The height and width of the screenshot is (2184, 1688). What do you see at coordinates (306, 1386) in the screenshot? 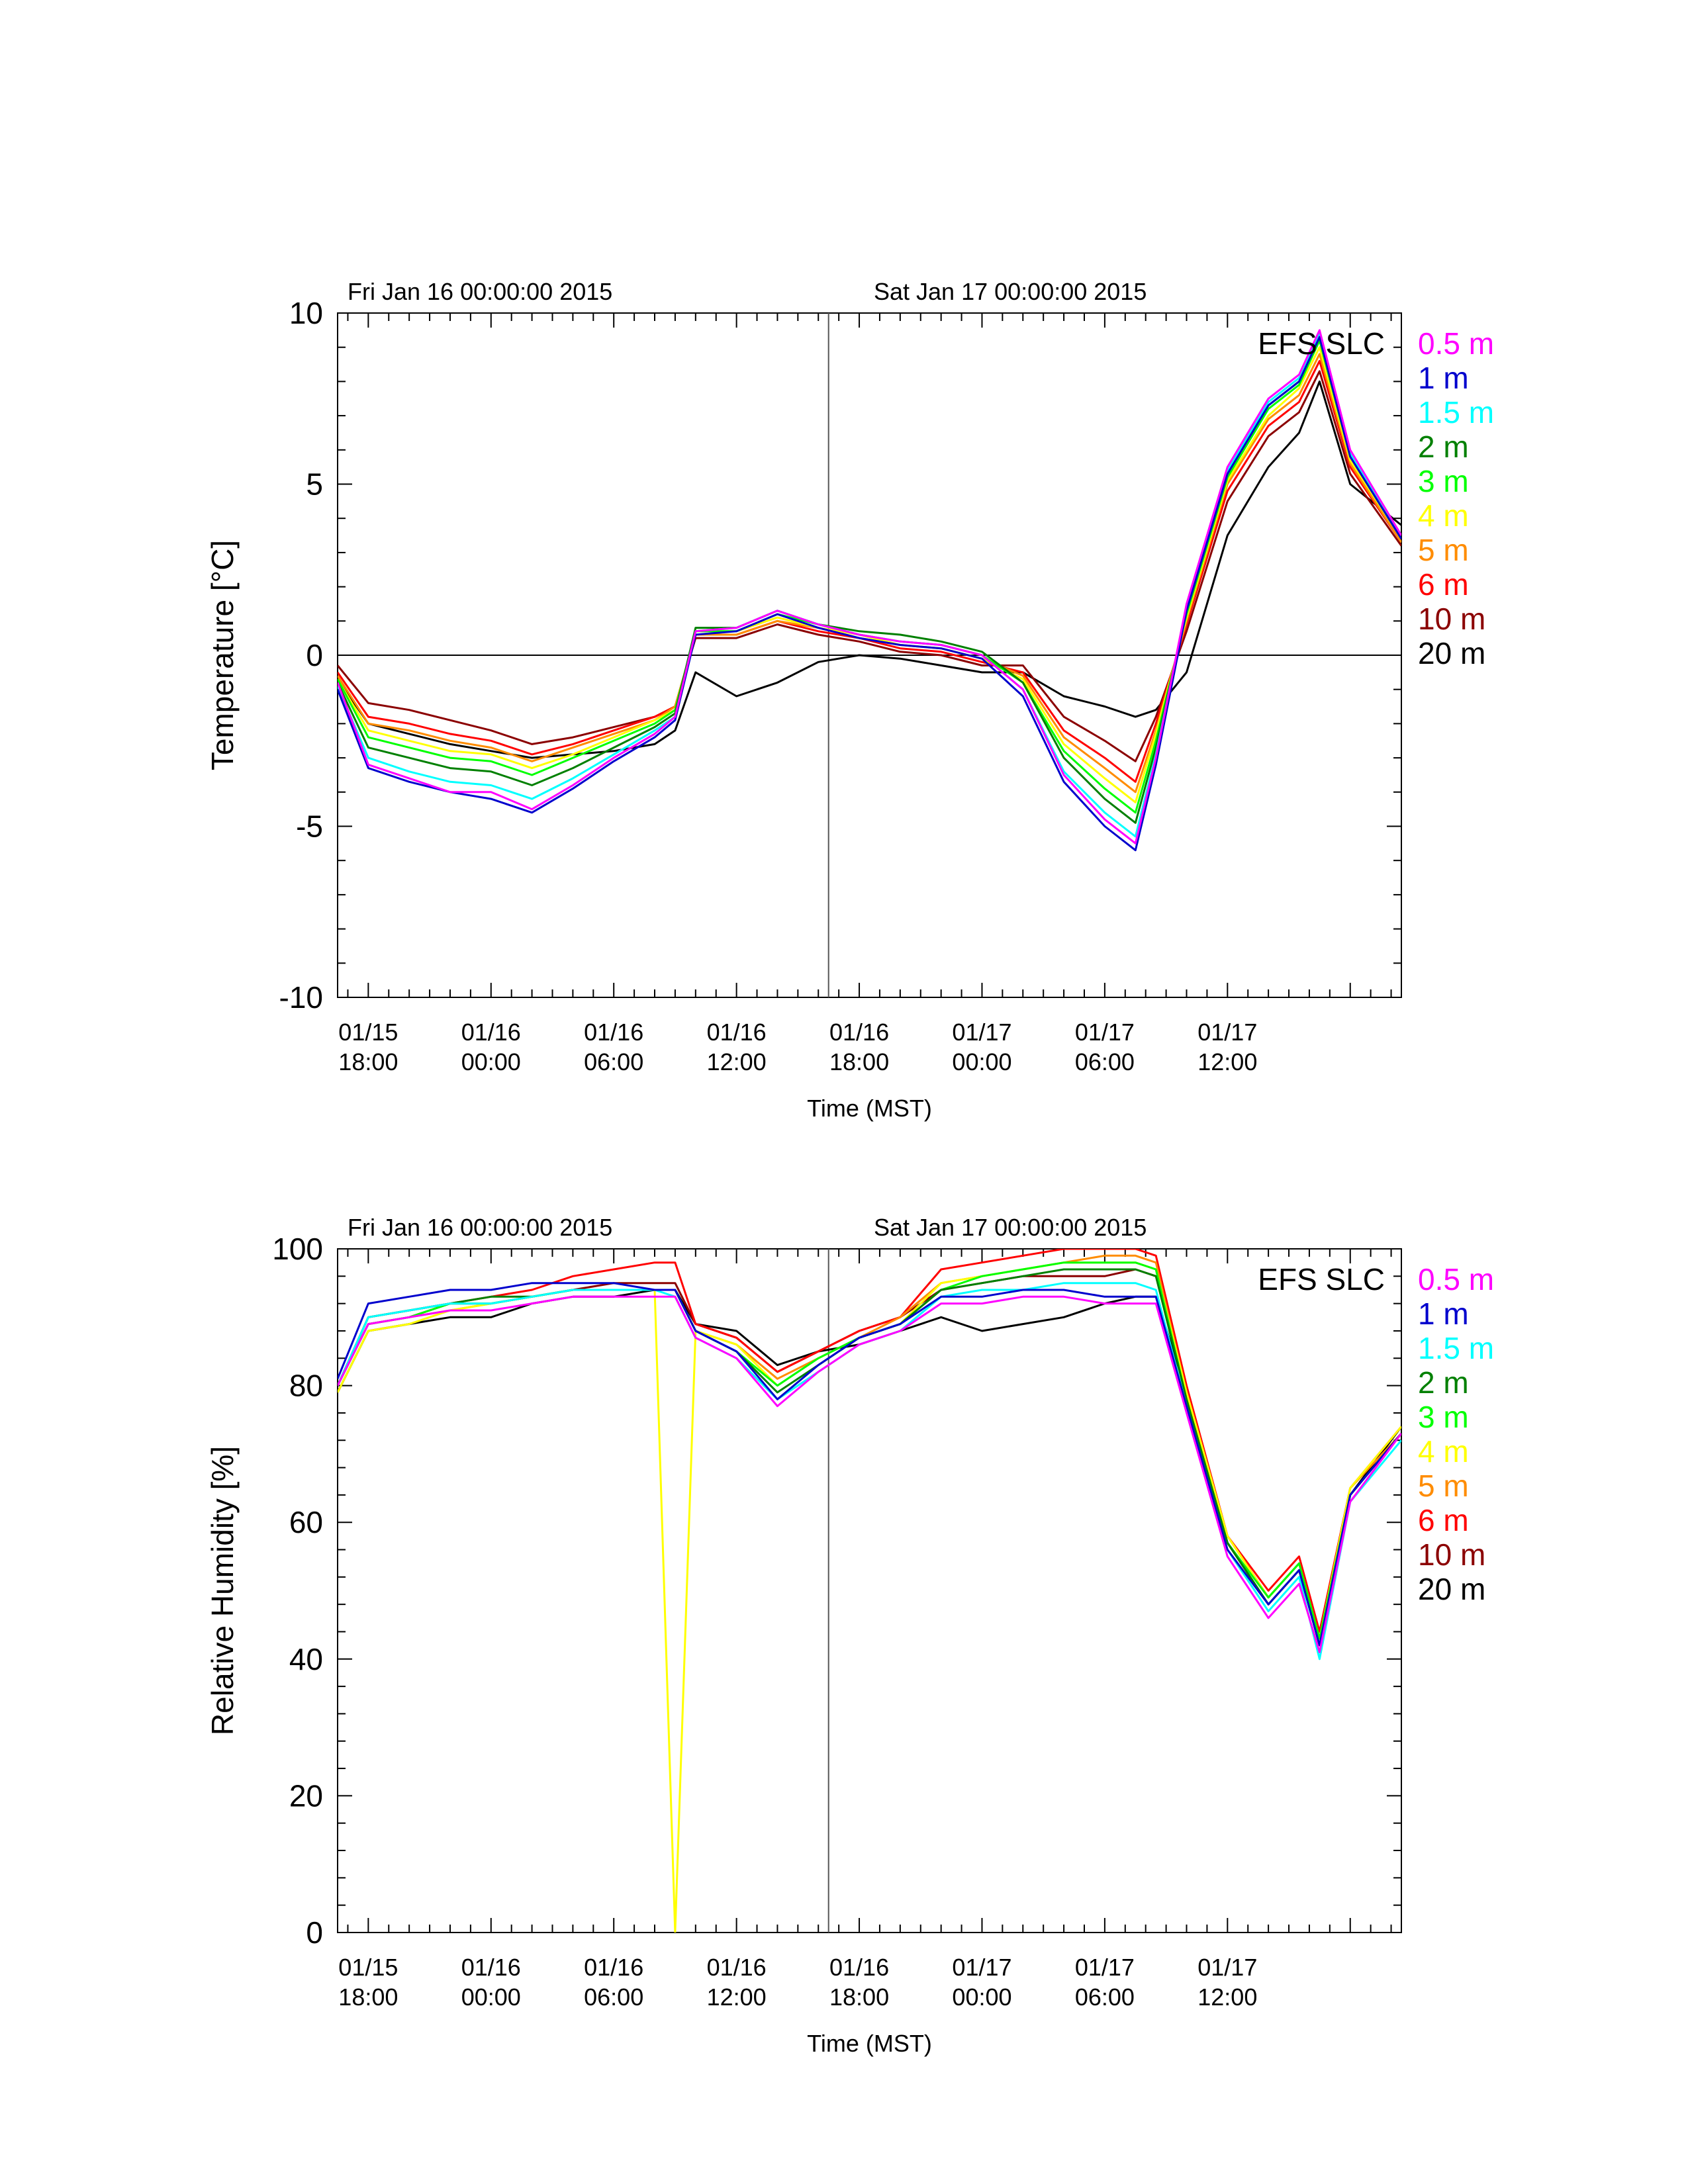
I see `y-tick-label: 80` at bounding box center [306, 1386].